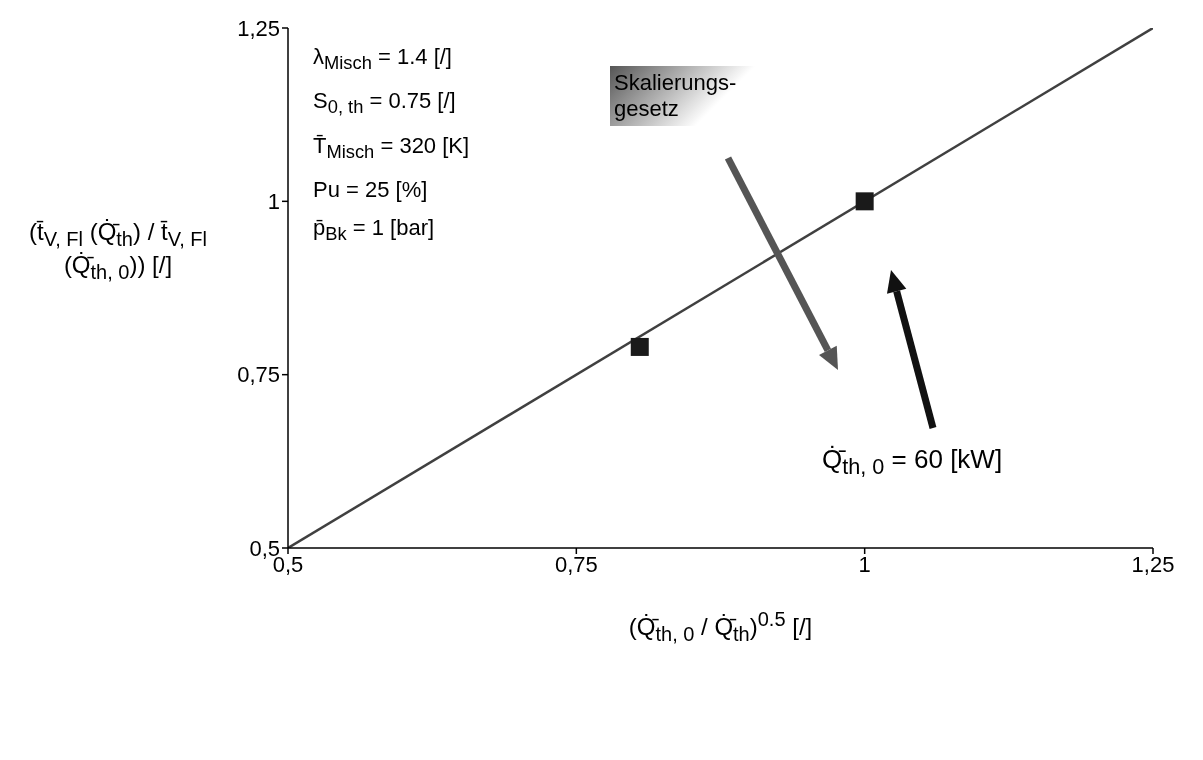 This screenshot has height=760, width=1203. I want to click on annotation: Pu = 25 [%], so click(371, 190).